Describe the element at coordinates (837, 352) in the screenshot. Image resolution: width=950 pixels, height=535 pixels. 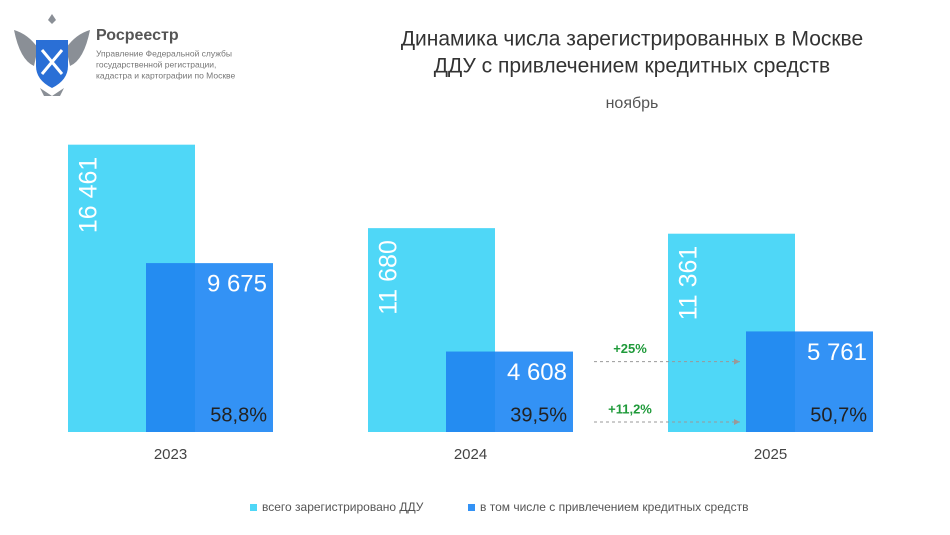
I see `value-label: 5 761` at that location.